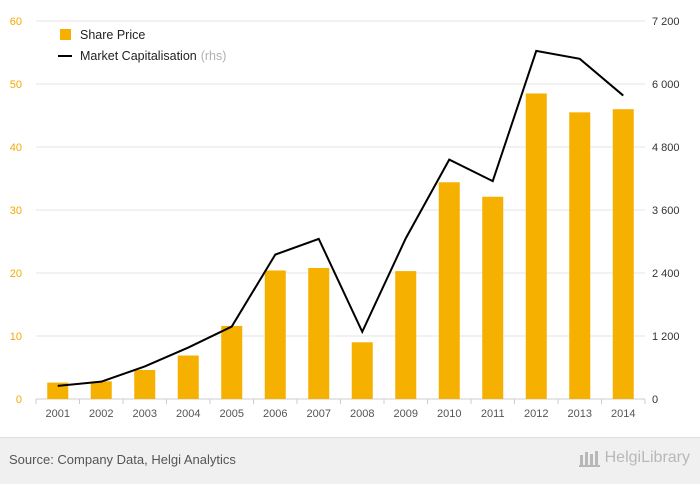 The height and width of the screenshot is (484, 700). What do you see at coordinates (188, 414) in the screenshot?
I see `x-tick-label: 2004` at bounding box center [188, 414].